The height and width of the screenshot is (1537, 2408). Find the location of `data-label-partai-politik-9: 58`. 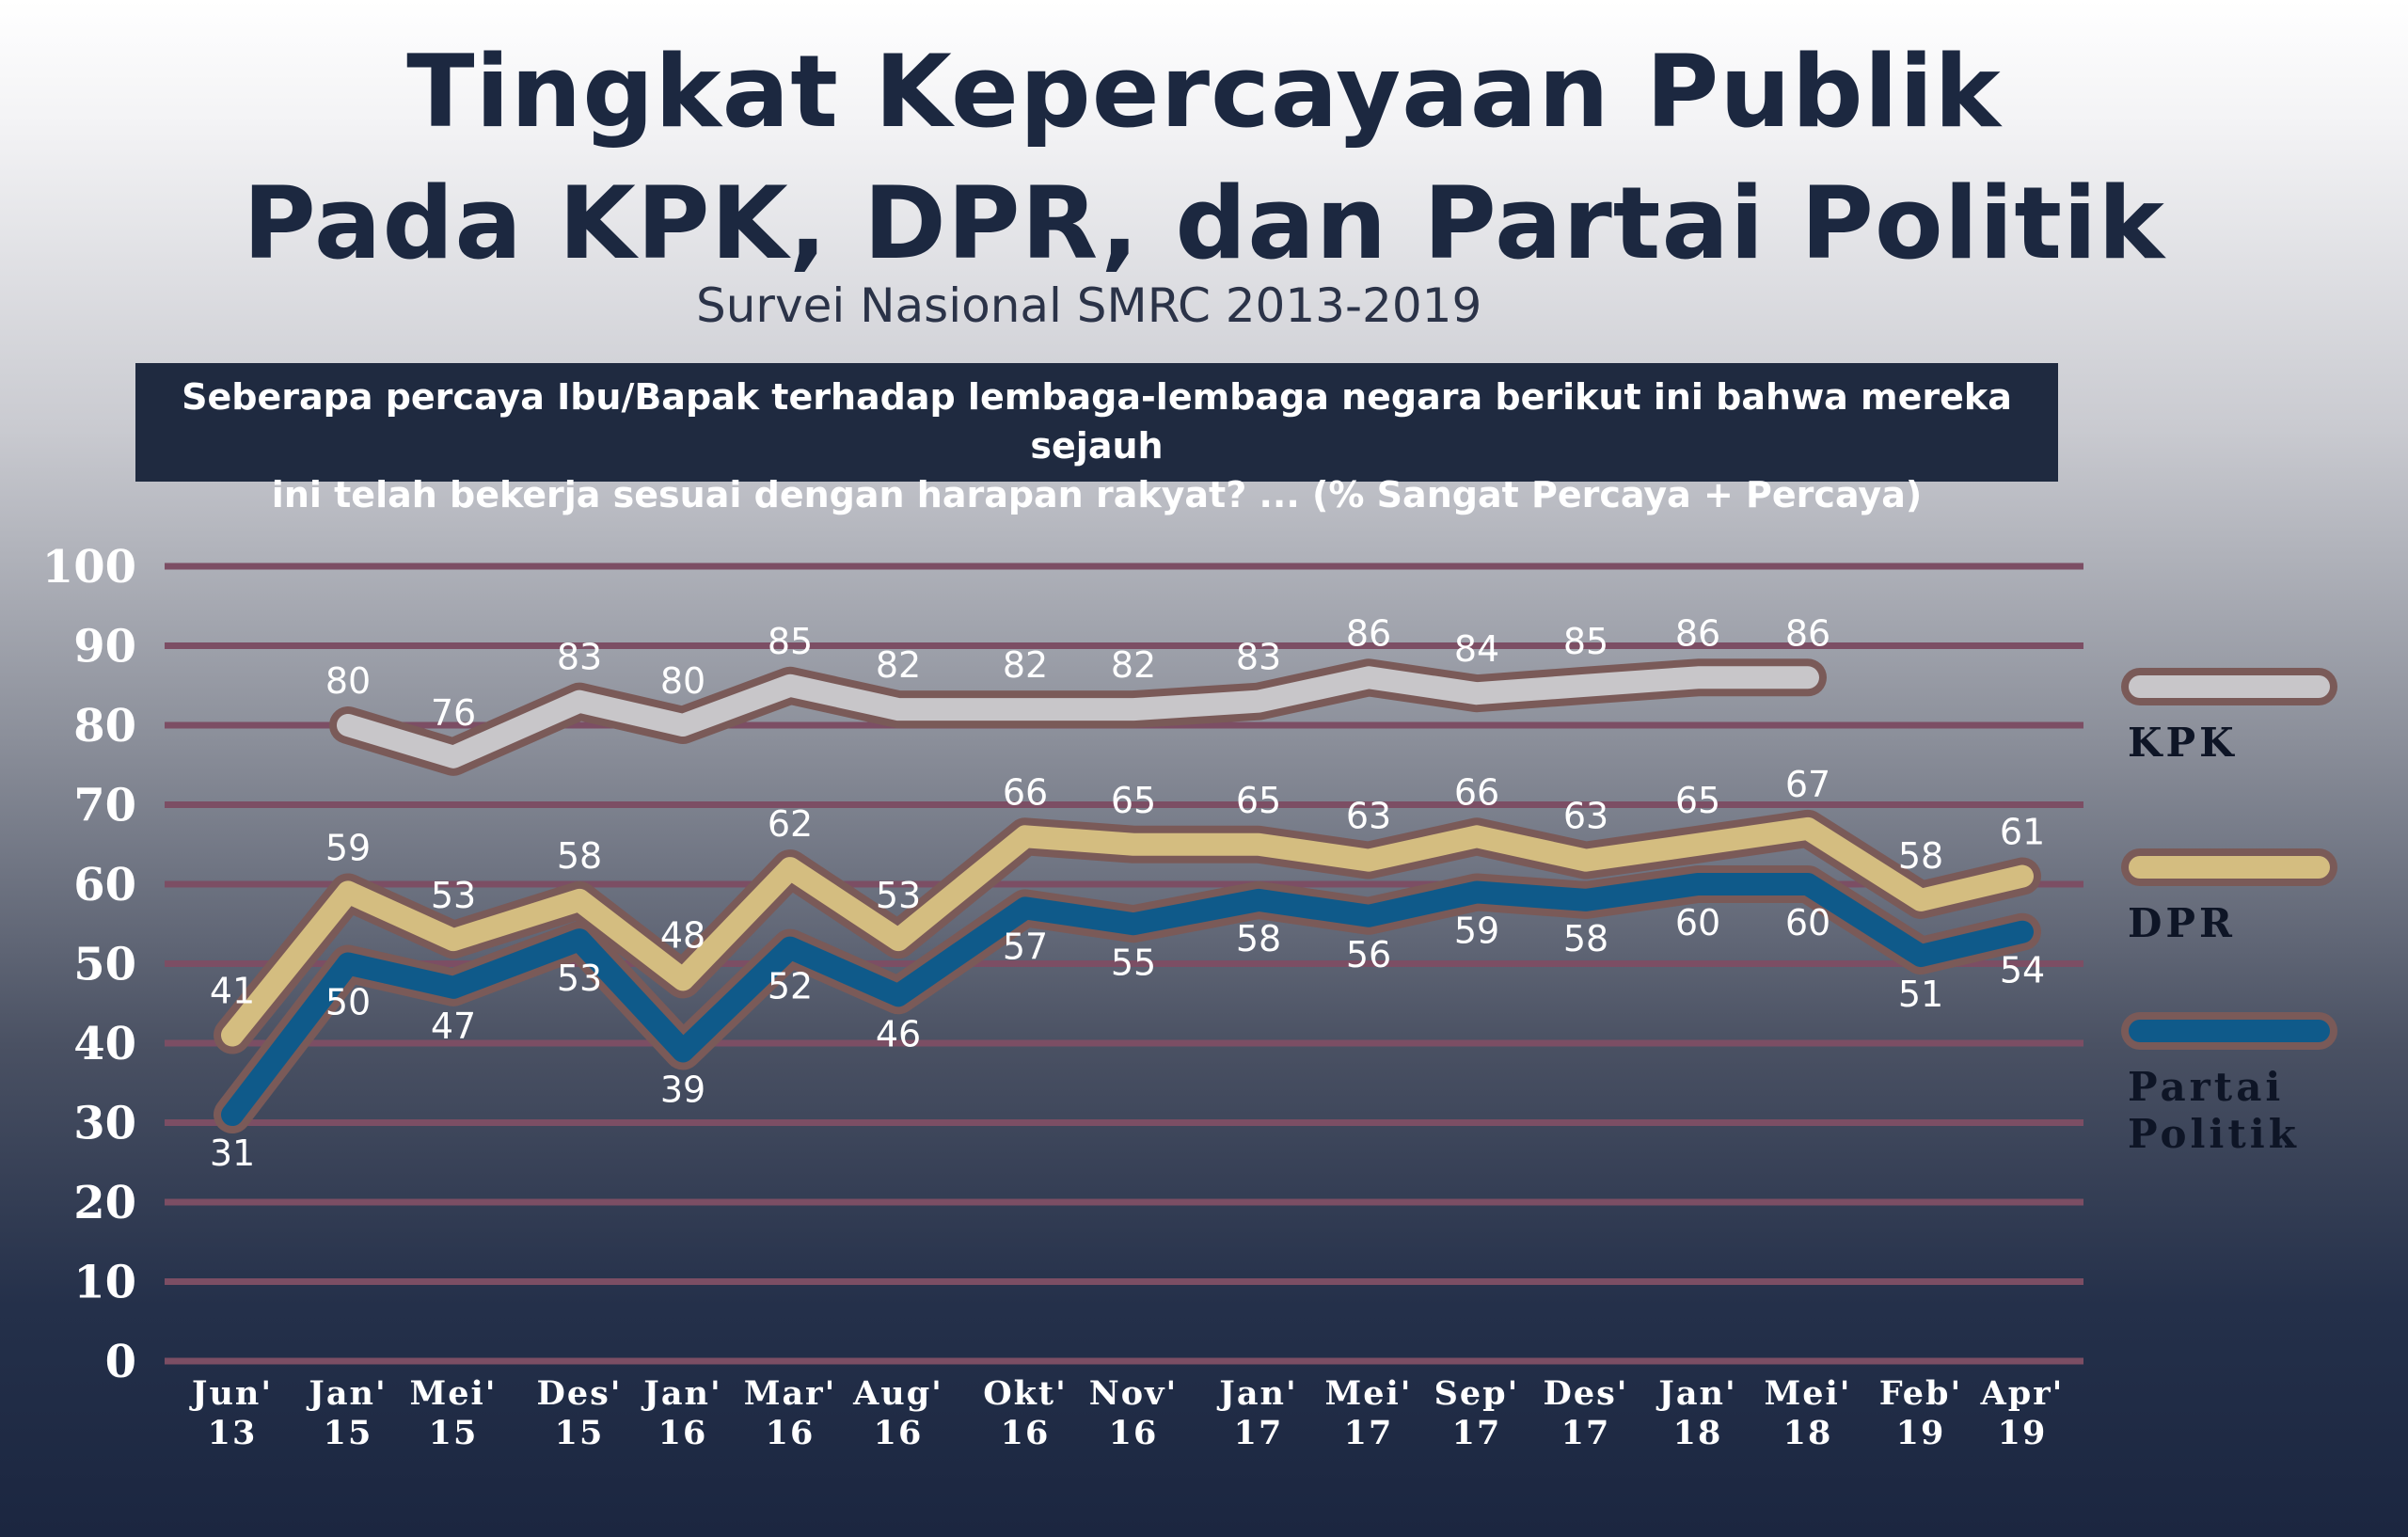

data-label-partai-politik-9: 58 is located at coordinates (1258, 938).